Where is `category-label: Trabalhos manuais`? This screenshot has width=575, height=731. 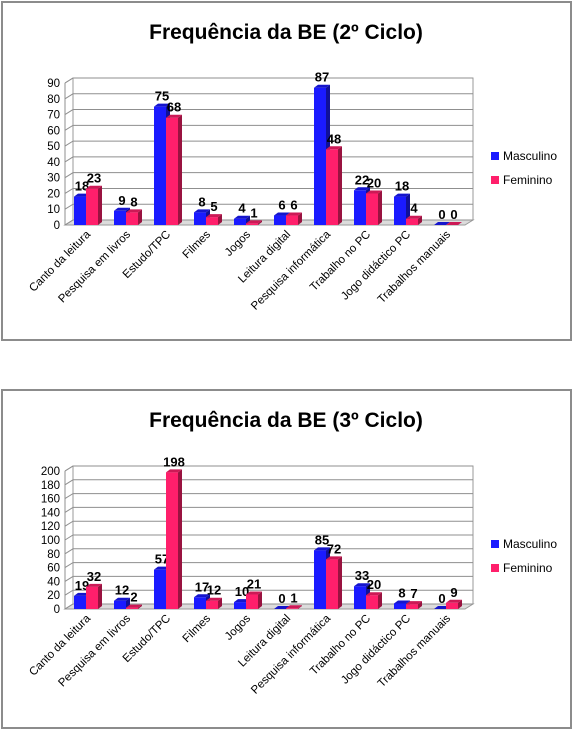
category-label: Trabalhos manuais is located at coordinates (415, 267).